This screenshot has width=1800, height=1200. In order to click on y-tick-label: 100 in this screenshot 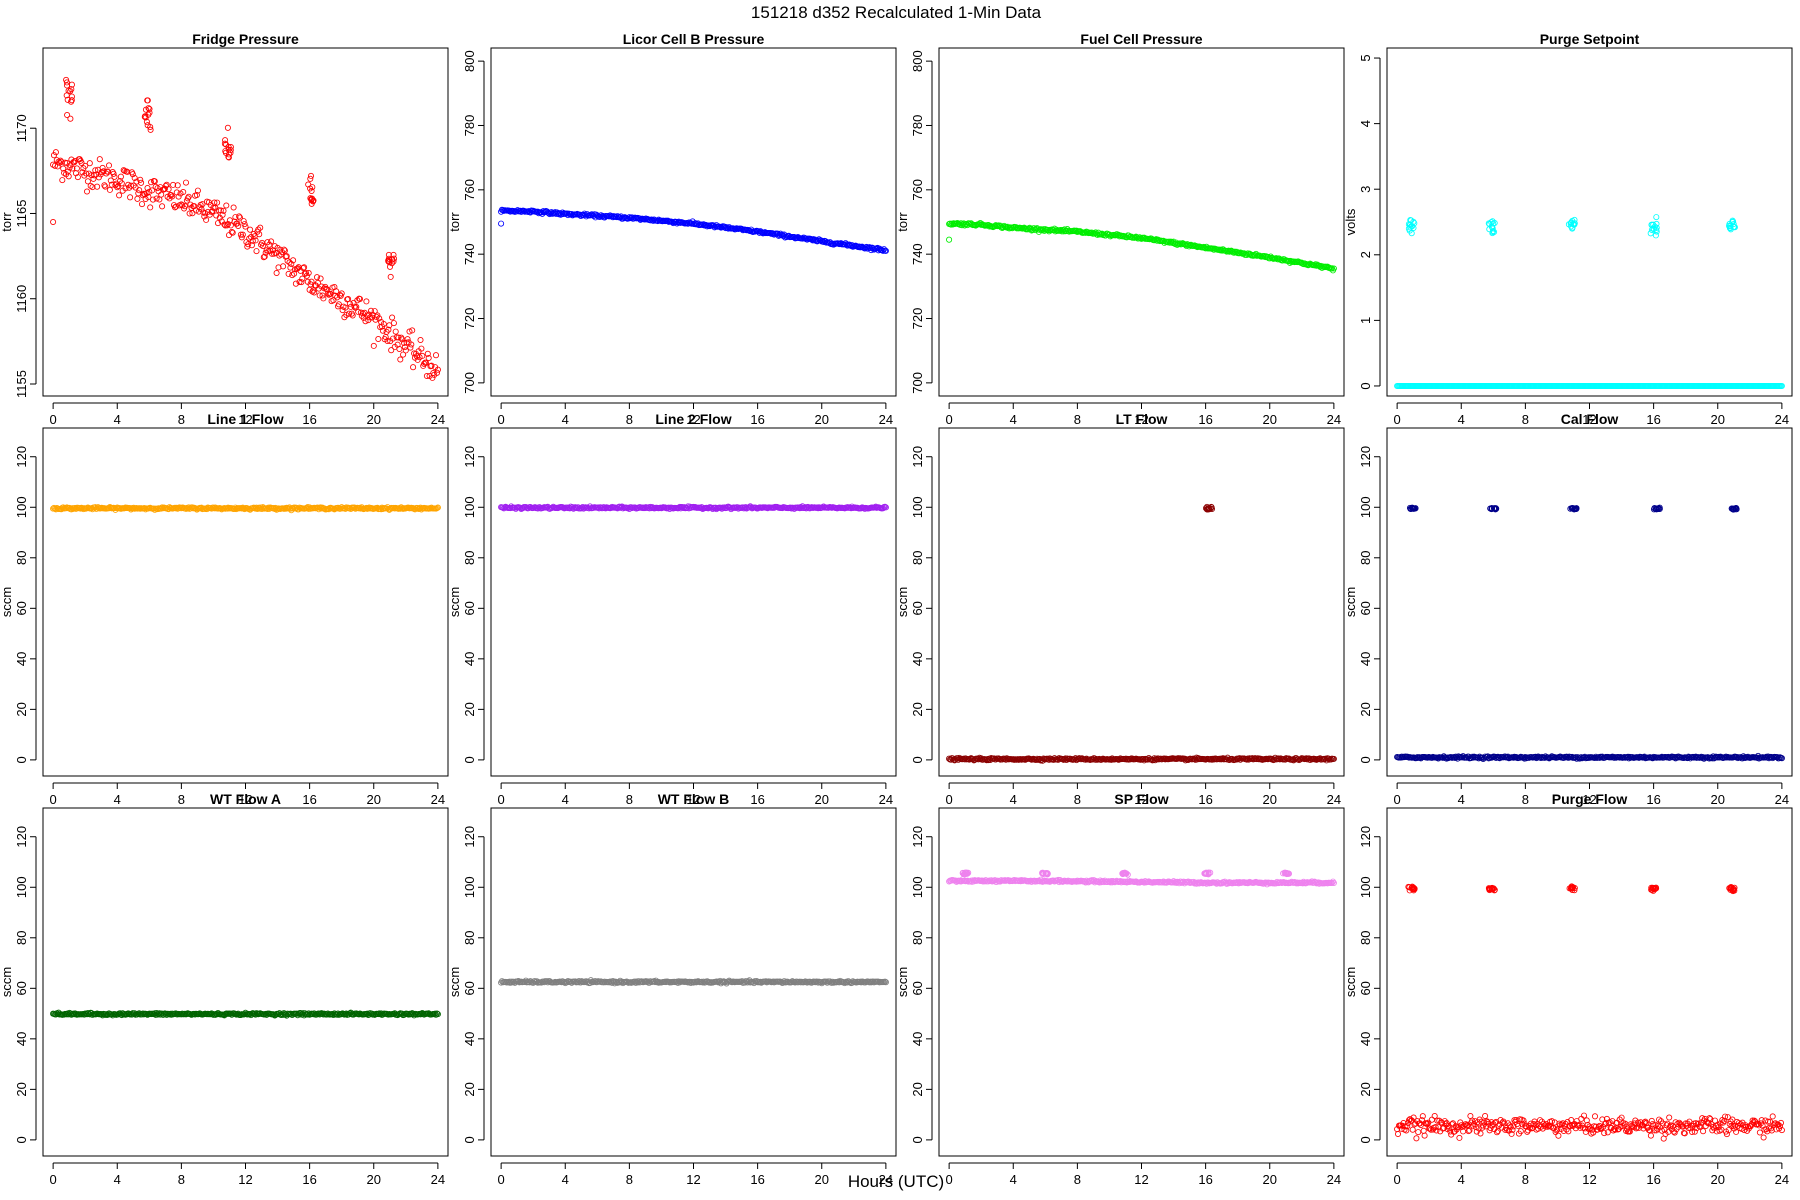, I will do `click(21, 887)`.